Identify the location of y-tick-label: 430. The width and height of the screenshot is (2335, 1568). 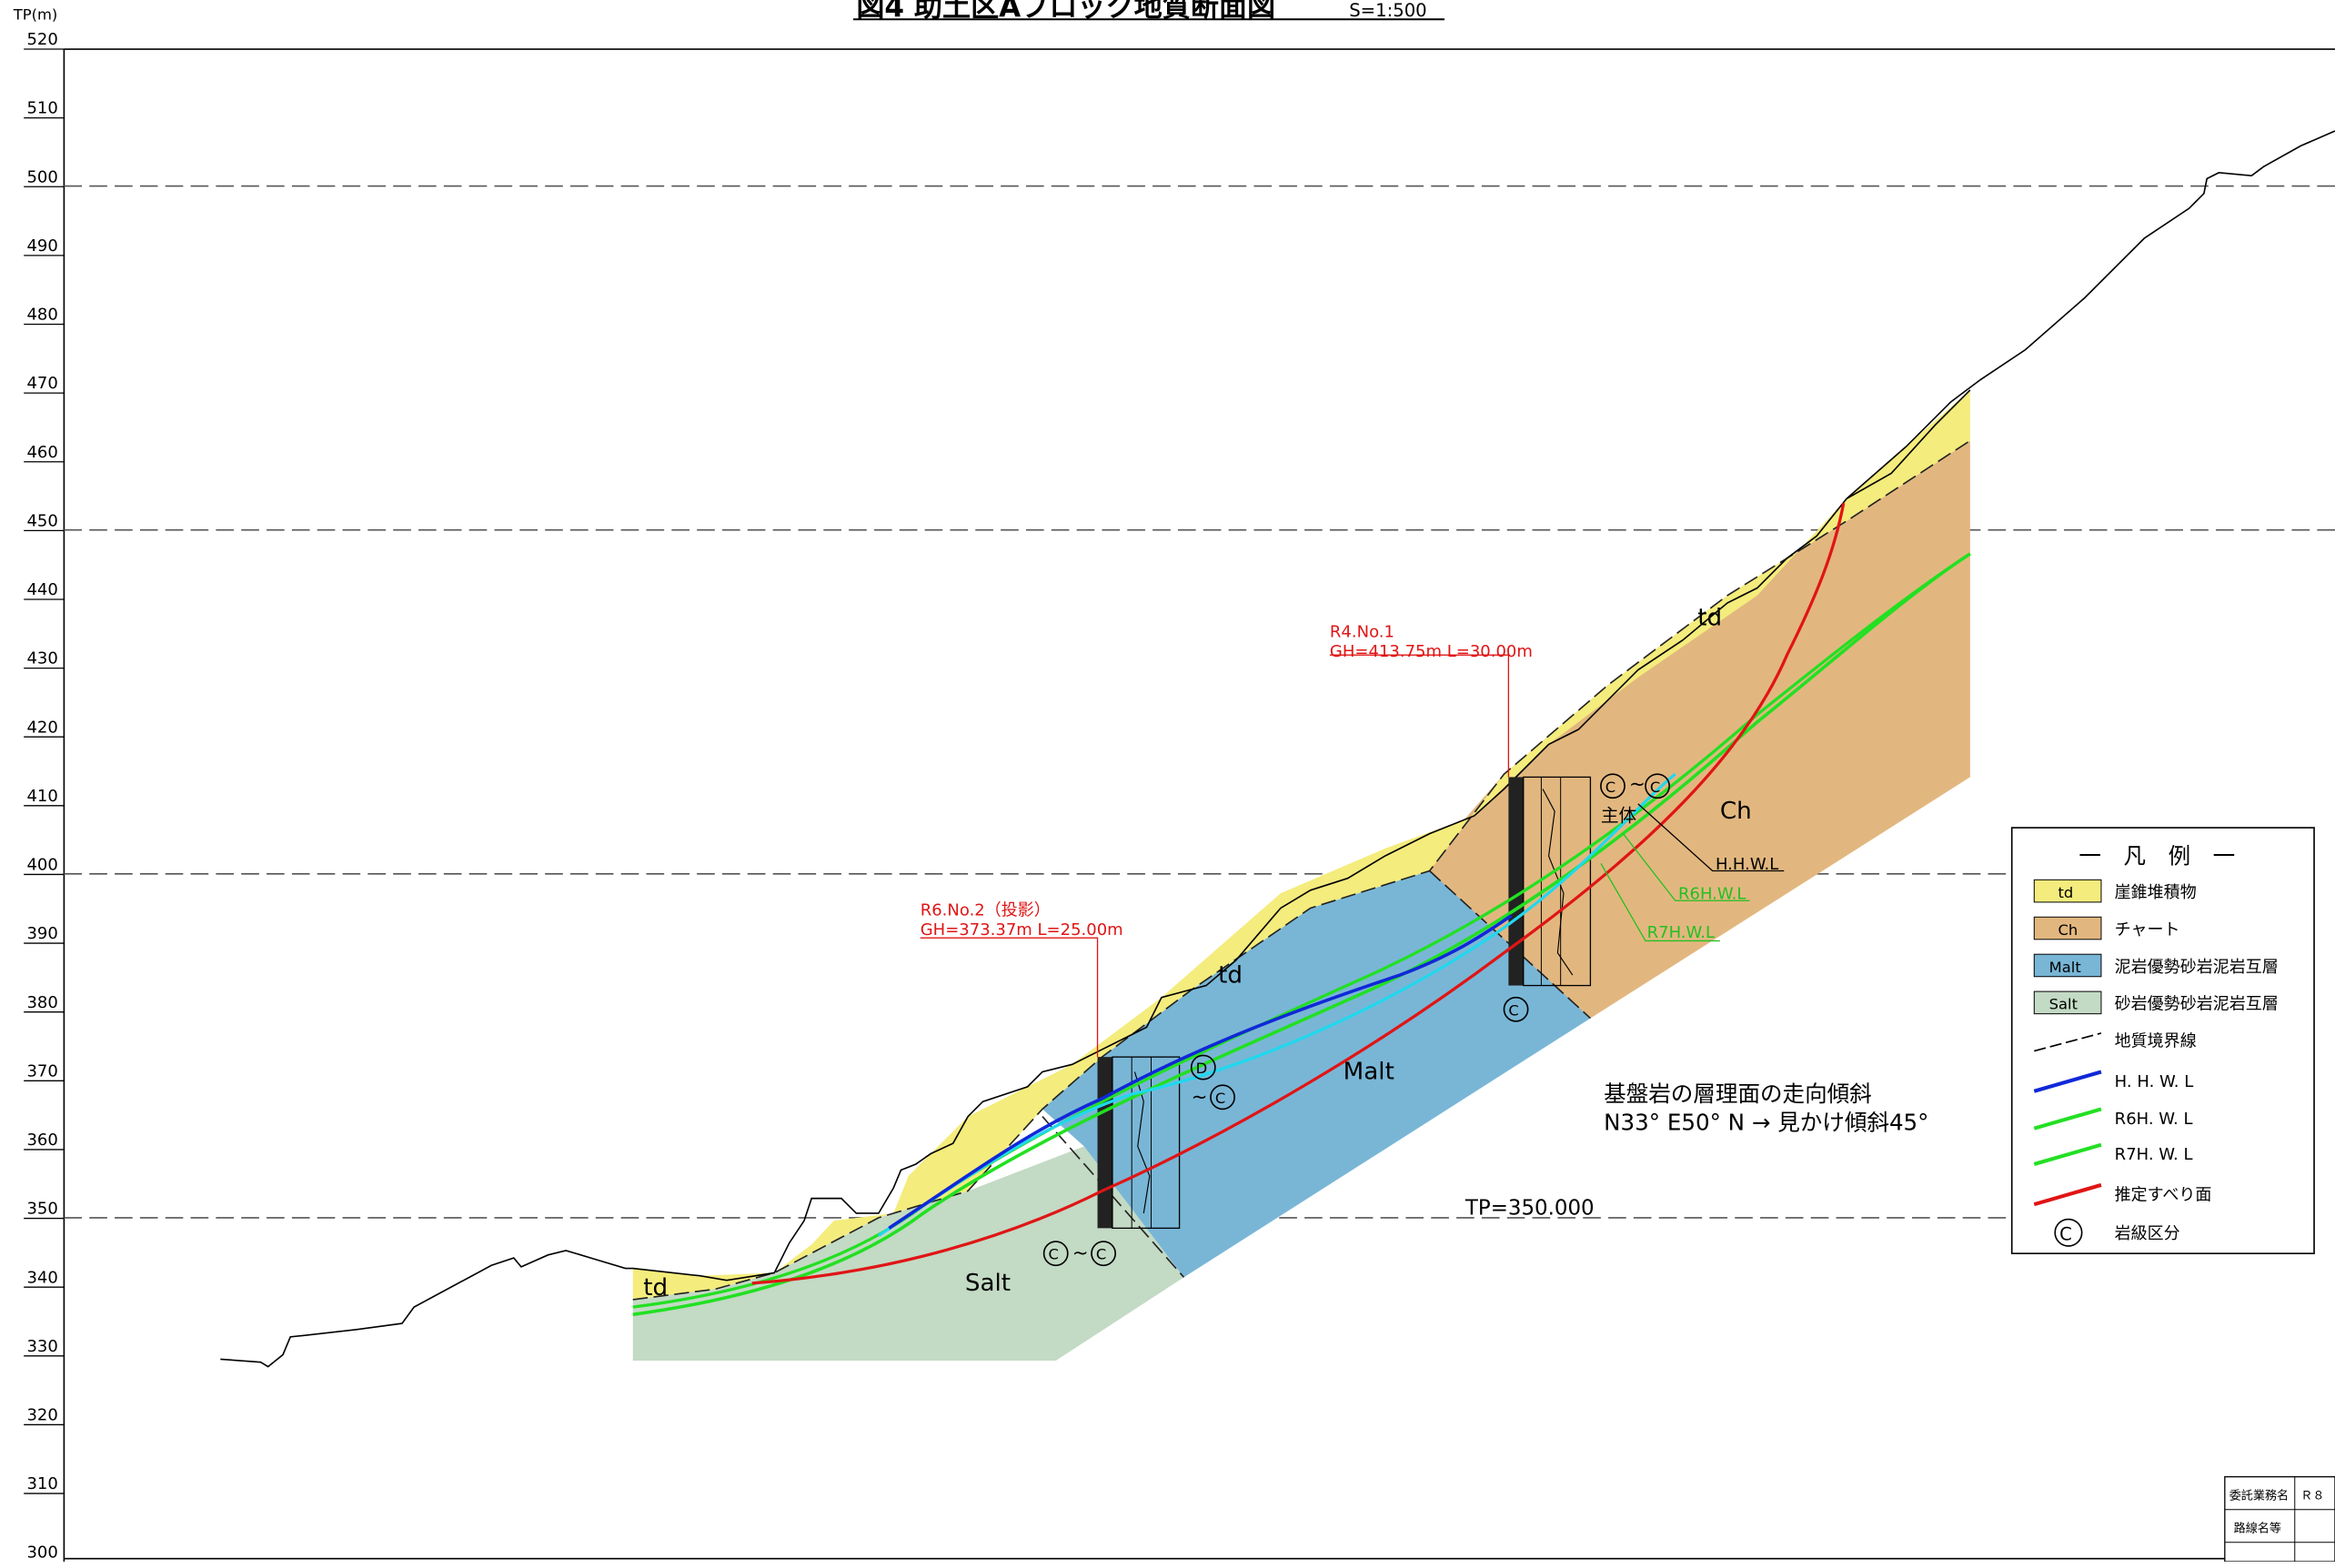
(41, 658).